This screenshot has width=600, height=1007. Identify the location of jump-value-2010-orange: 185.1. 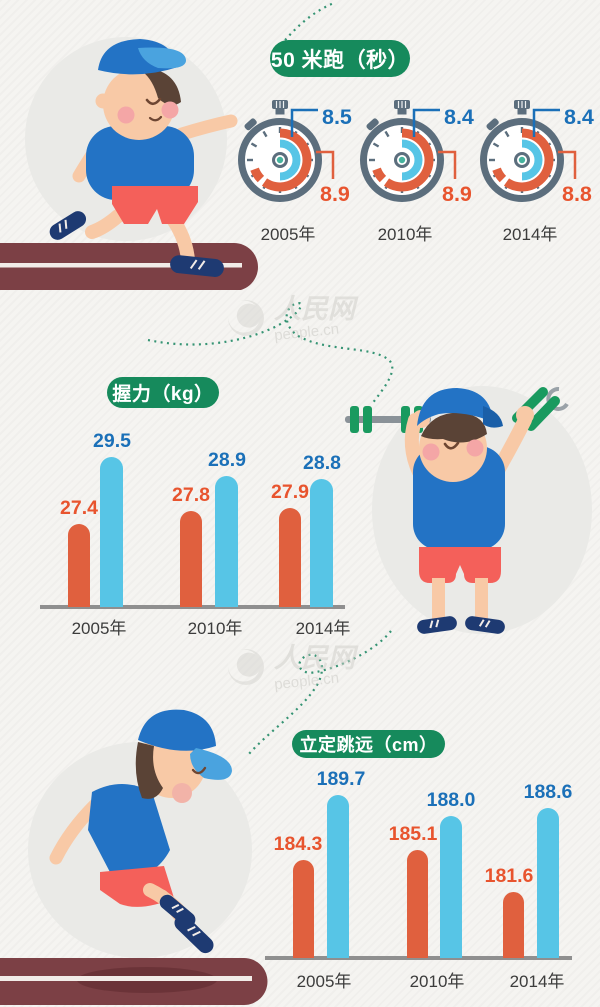
(413, 834).